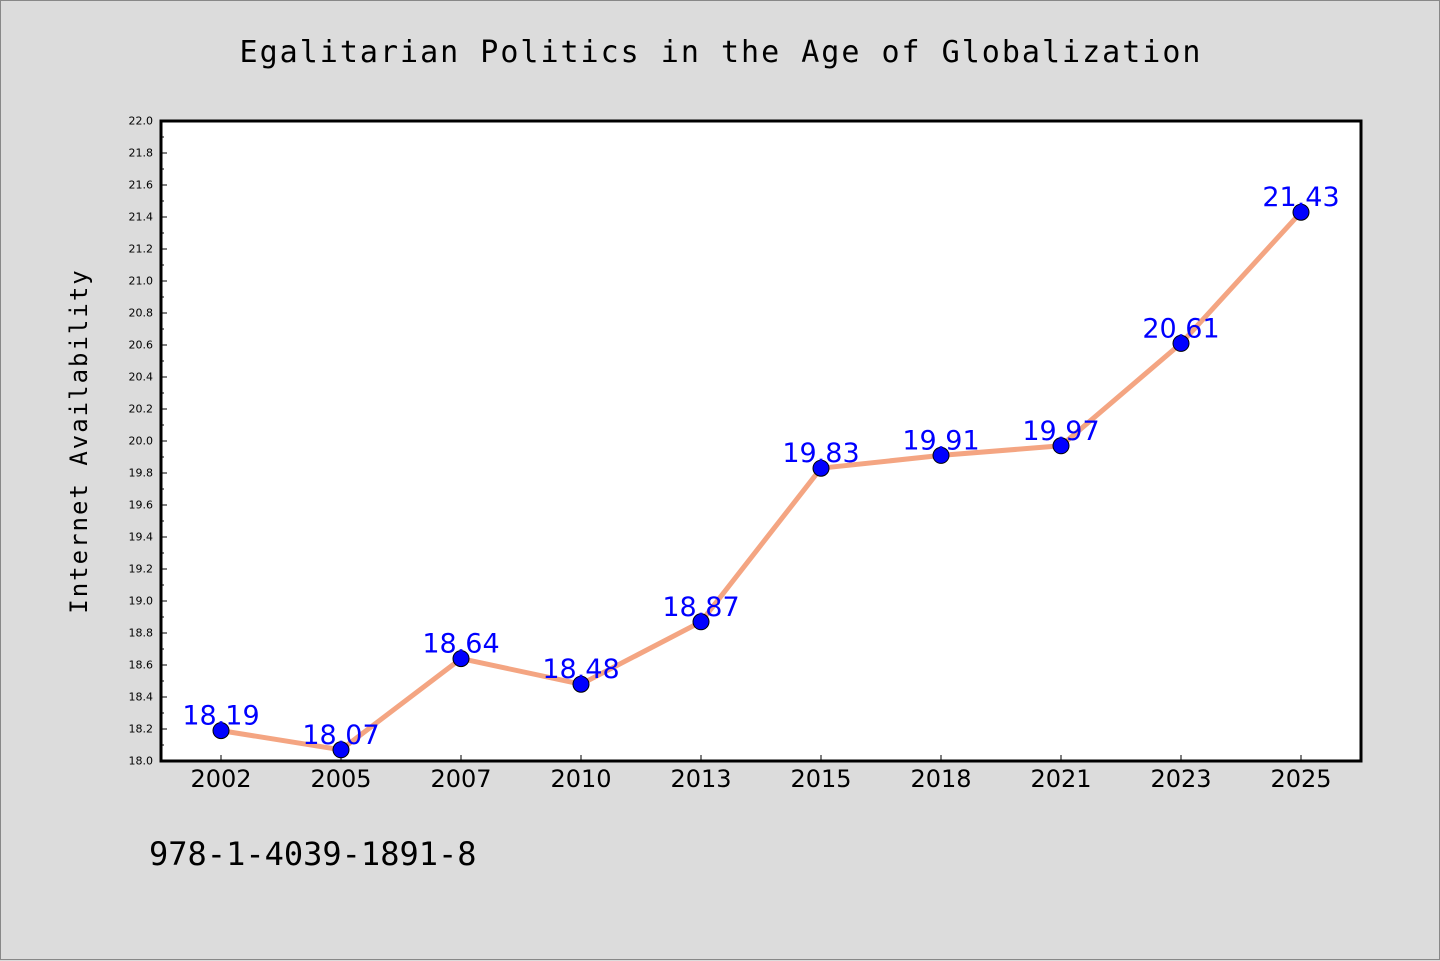 This screenshot has width=1440, height=961. What do you see at coordinates (141, 729) in the screenshot?
I see `y-tick-label: 18.2` at bounding box center [141, 729].